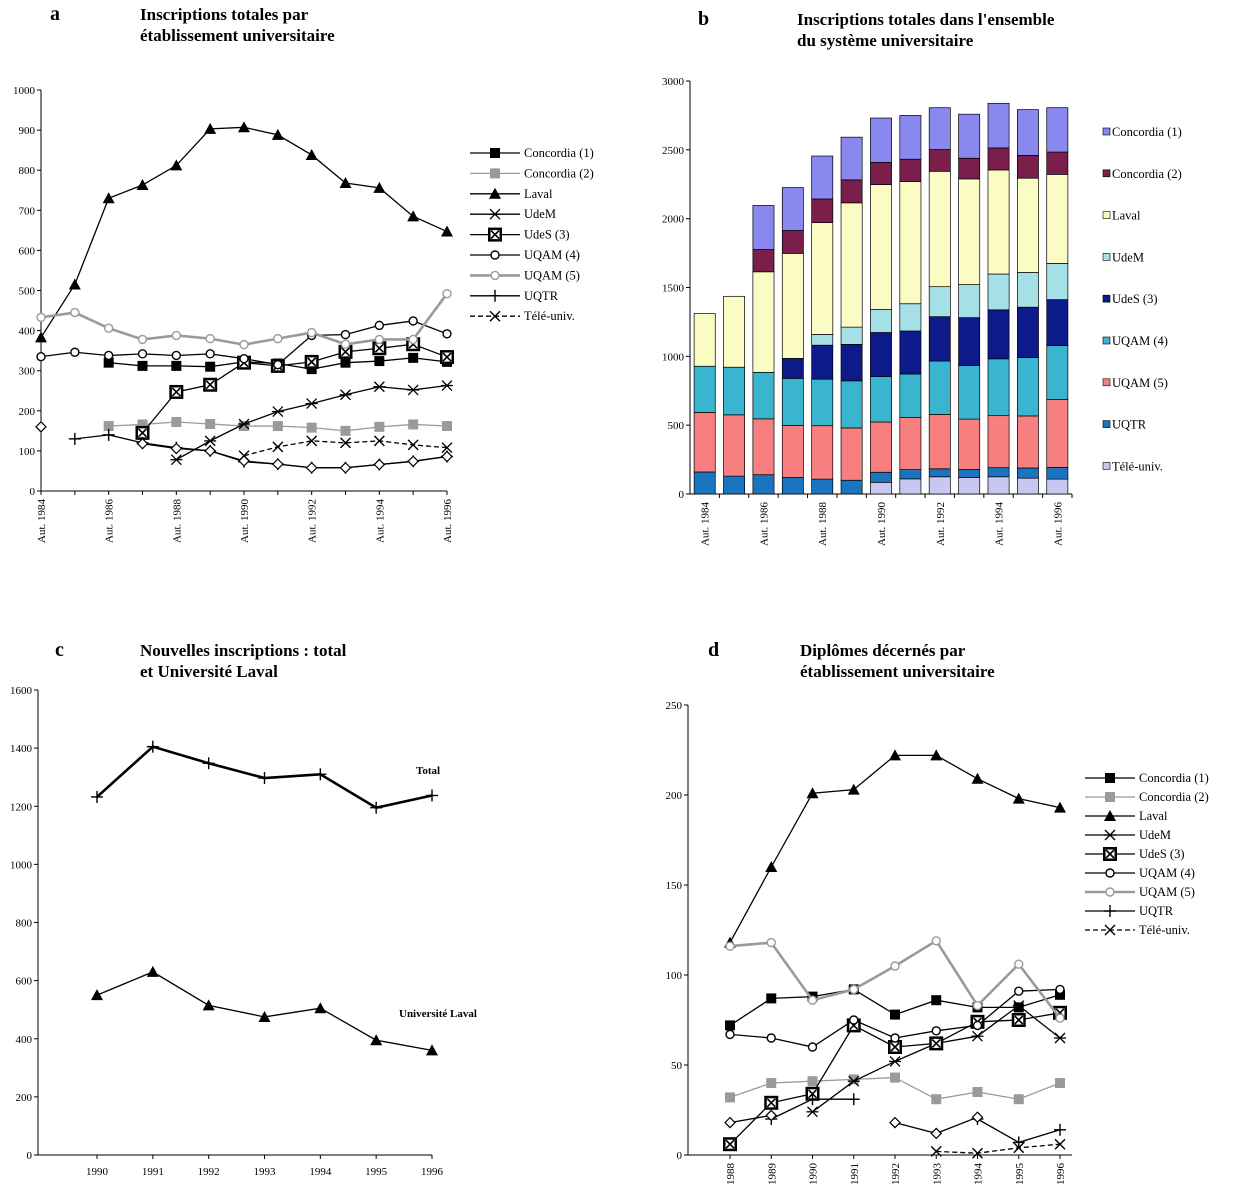 The width and height of the screenshot is (1233, 1194). I want to click on chart-d-legend-label: UQAM (5), so click(1167, 892).